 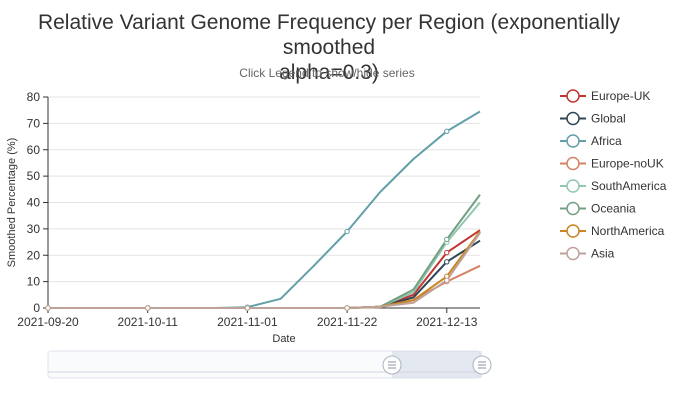 What do you see at coordinates (36, 308) in the screenshot?
I see `y-tick-label: 0` at bounding box center [36, 308].